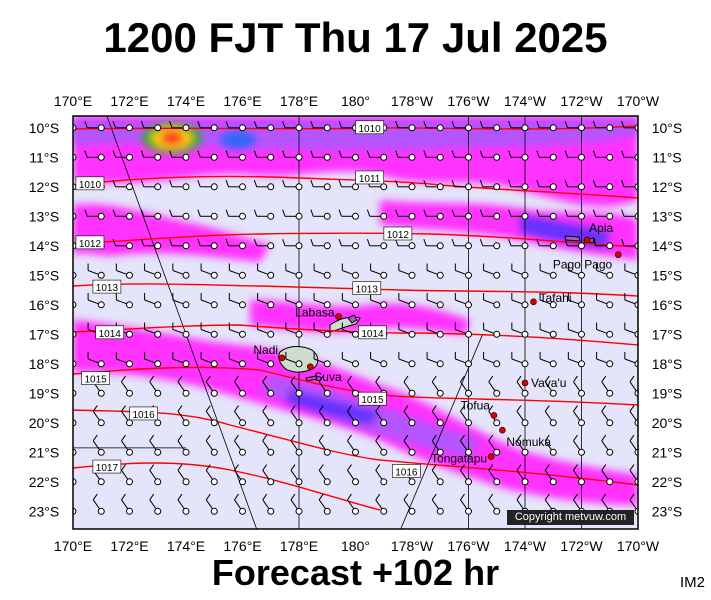  I want to click on place-label: Suva, so click(328, 377).